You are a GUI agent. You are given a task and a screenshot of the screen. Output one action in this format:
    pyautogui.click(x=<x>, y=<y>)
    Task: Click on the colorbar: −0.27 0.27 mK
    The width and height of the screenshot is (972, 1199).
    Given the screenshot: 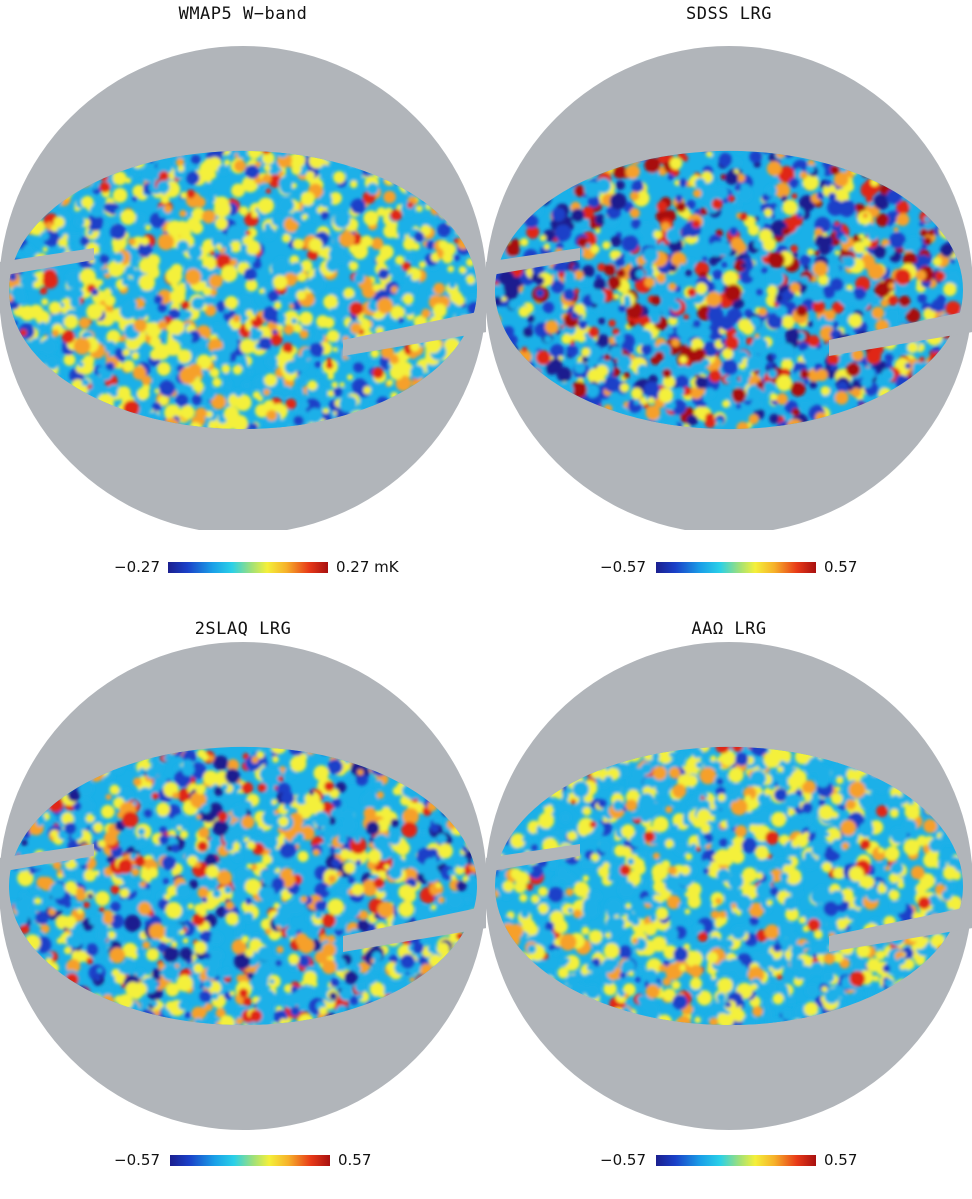 What is the action you would take?
    pyautogui.click(x=243, y=568)
    